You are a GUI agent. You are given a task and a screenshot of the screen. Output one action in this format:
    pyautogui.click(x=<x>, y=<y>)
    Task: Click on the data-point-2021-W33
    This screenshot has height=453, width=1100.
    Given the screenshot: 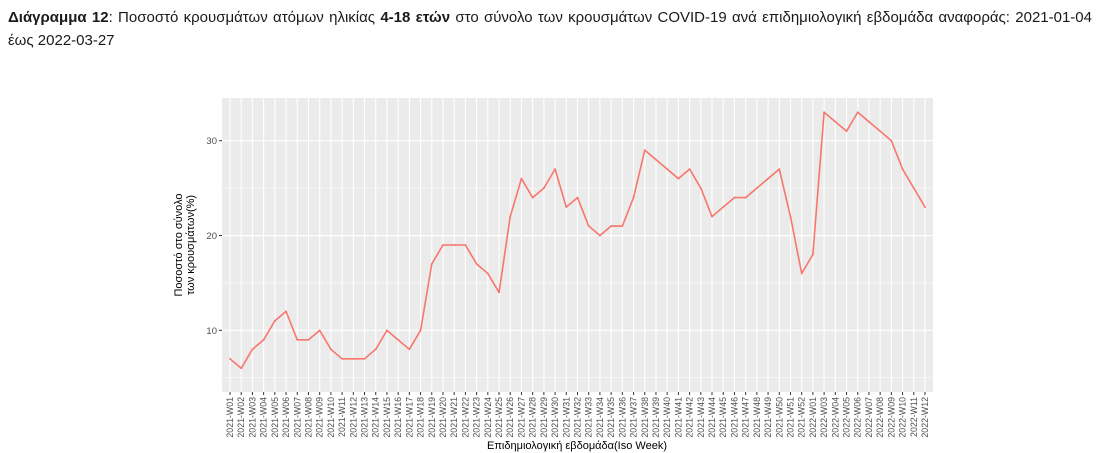 What is the action you would take?
    pyautogui.click(x=588, y=226)
    